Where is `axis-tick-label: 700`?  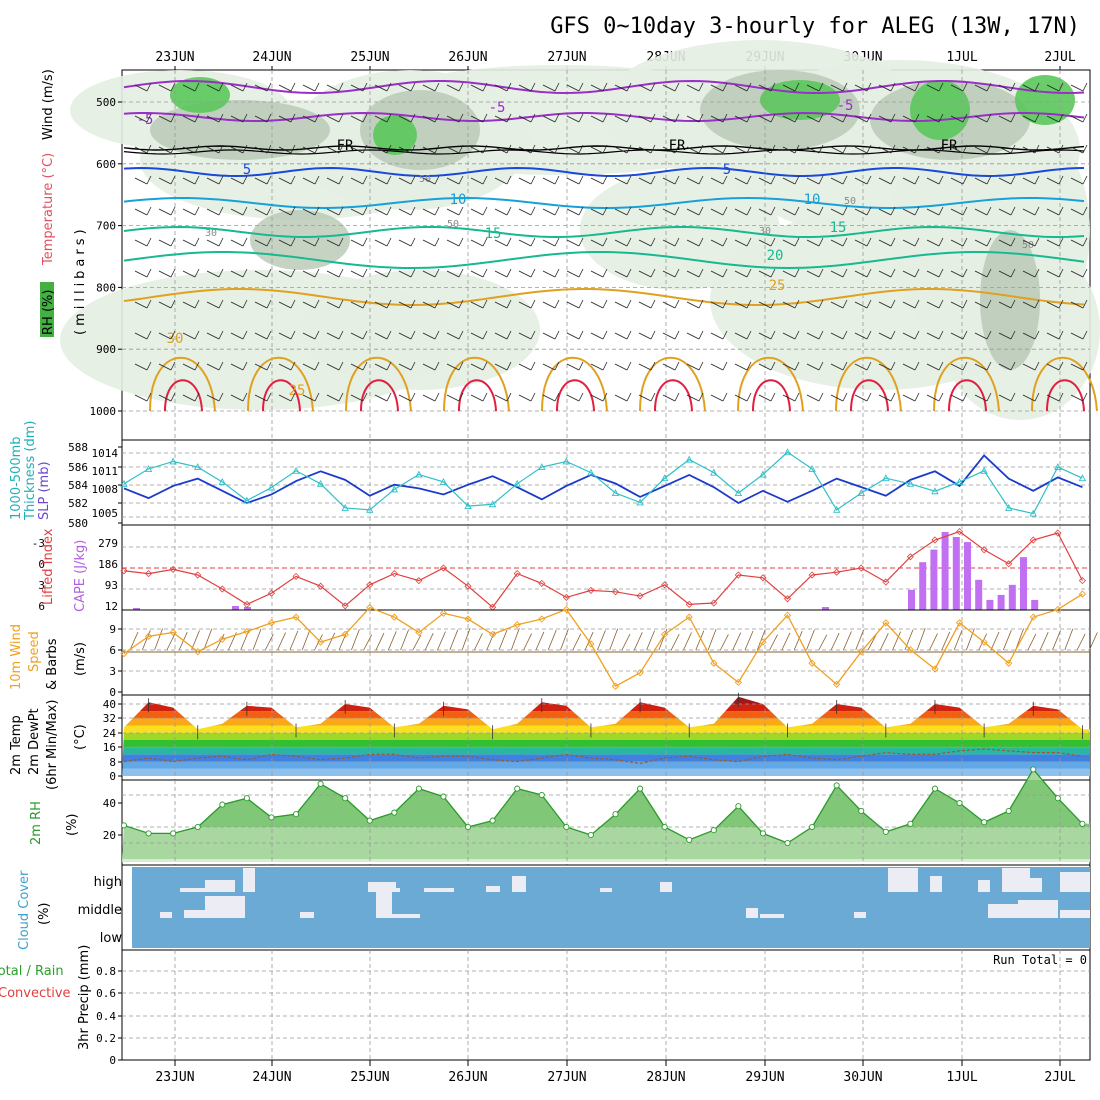 axis-tick-label: 700 is located at coordinates (106, 226).